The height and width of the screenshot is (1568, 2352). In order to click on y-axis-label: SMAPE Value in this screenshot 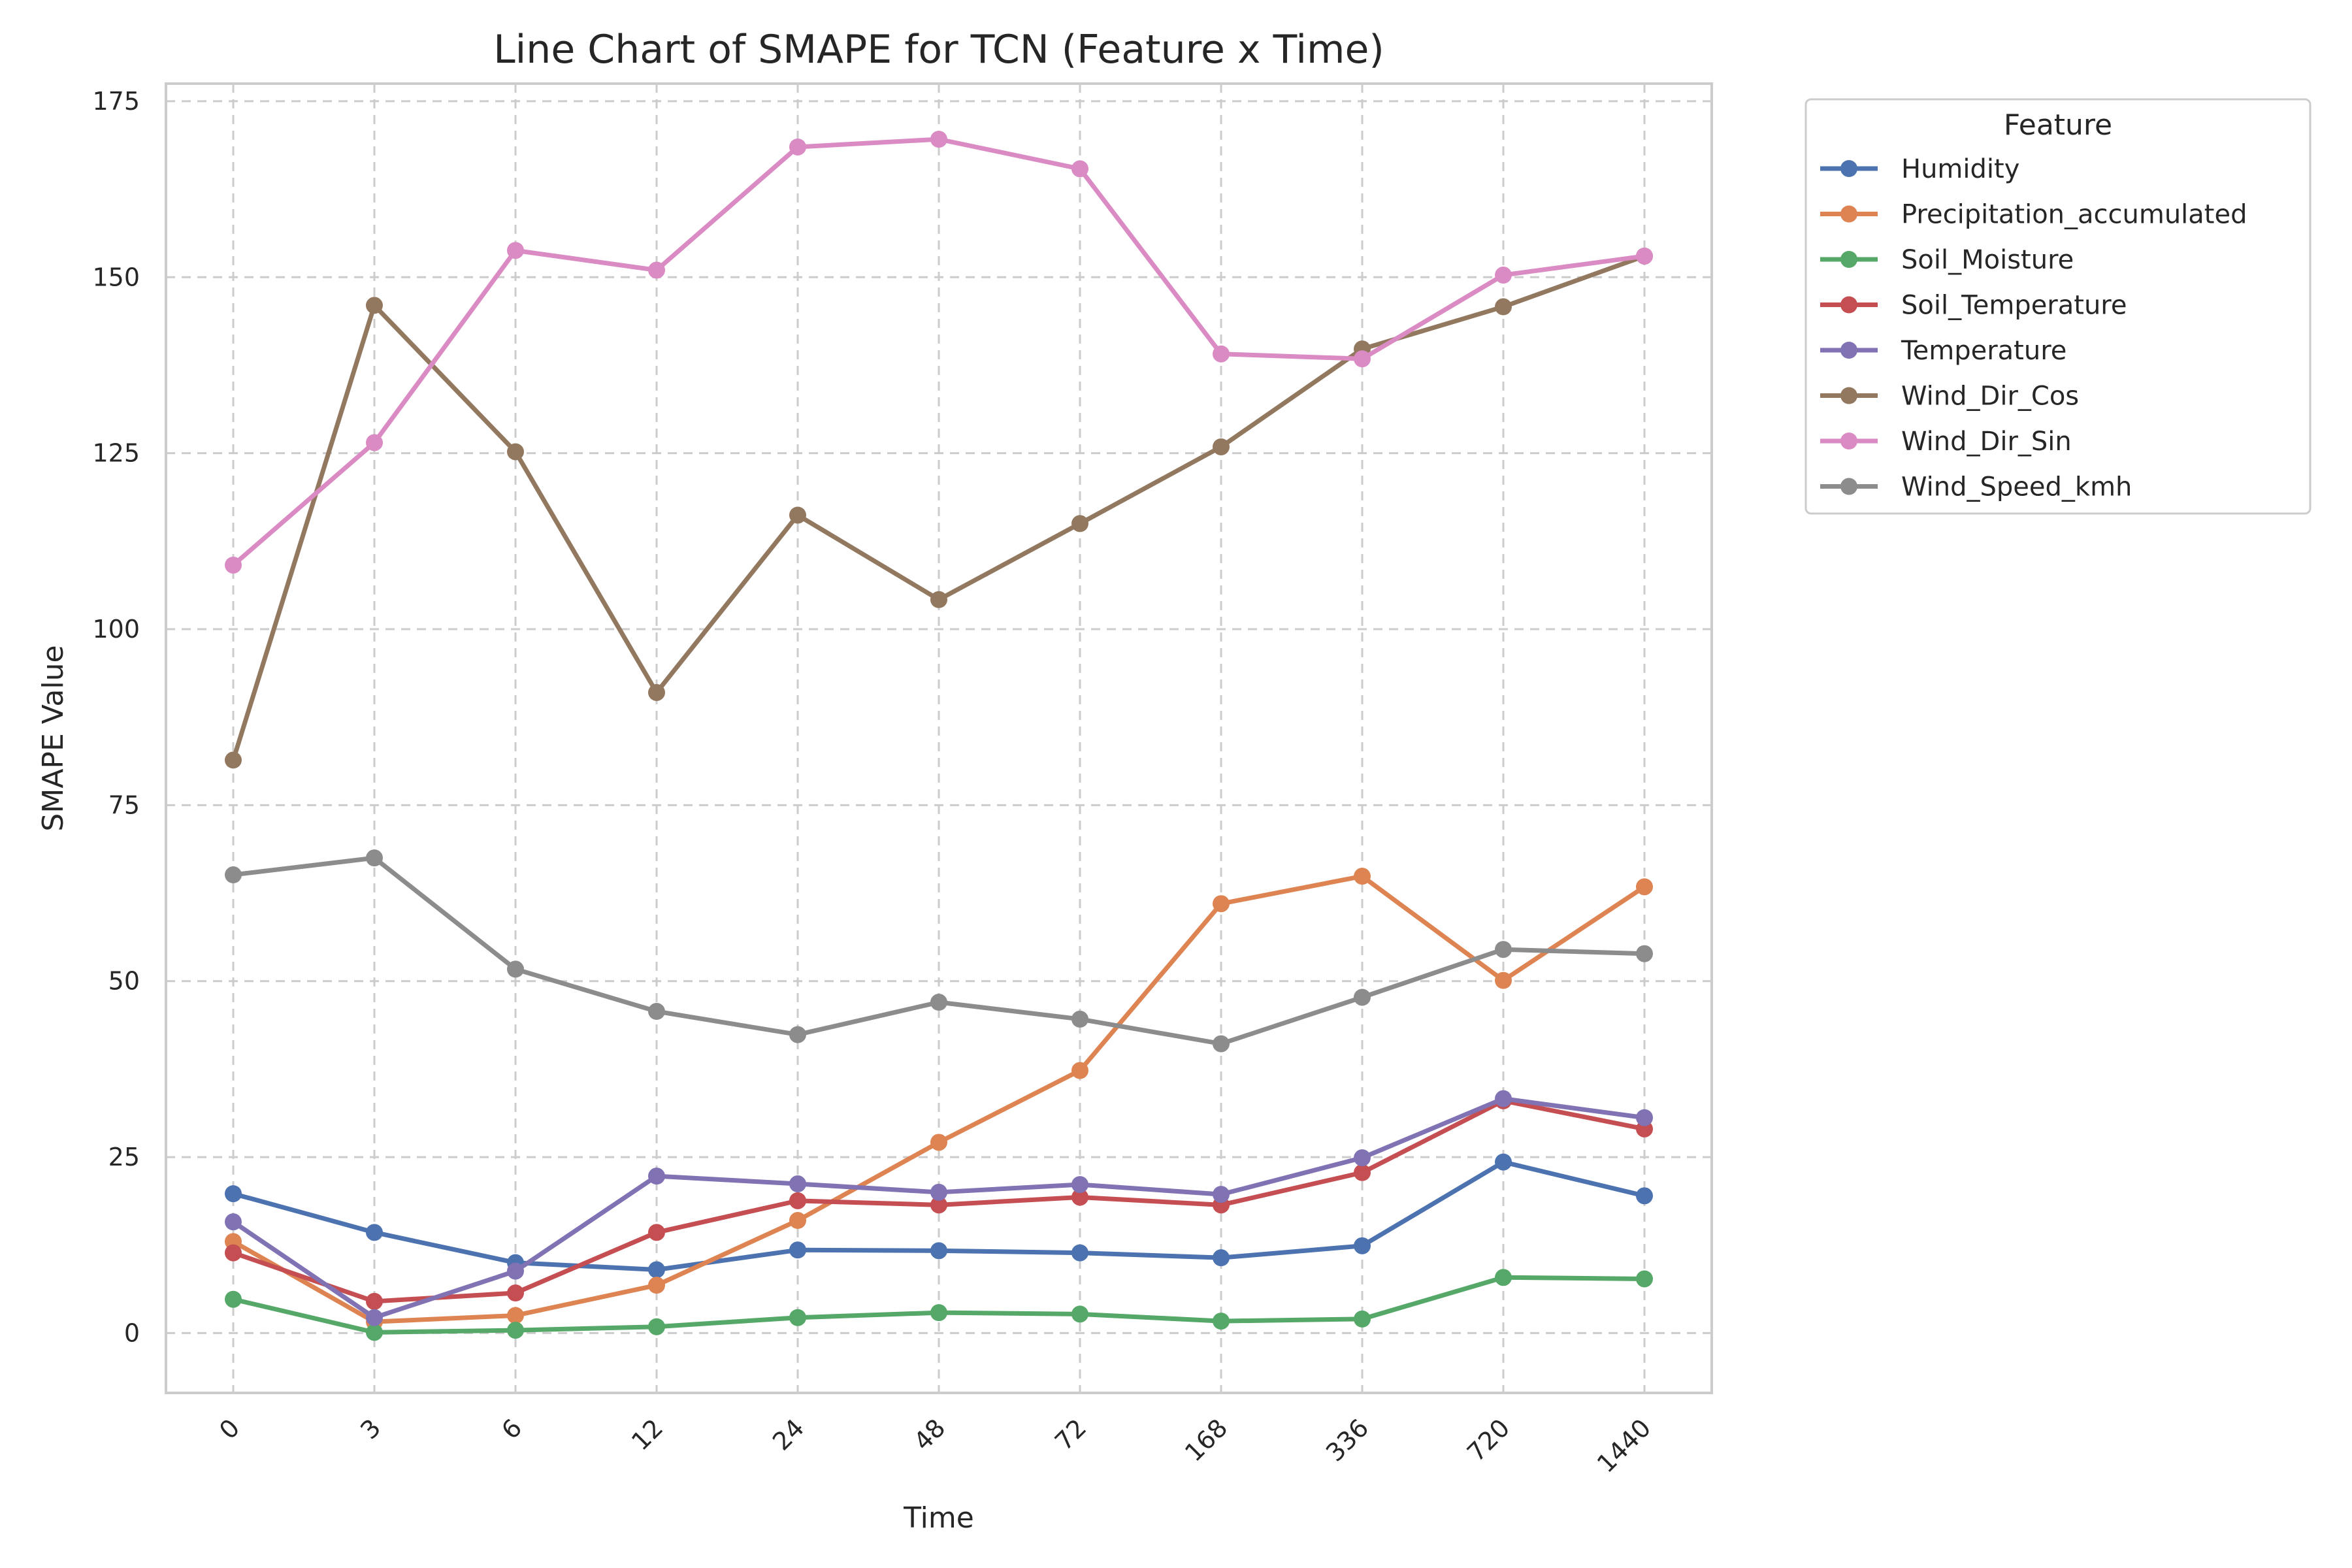, I will do `click(53, 738)`.